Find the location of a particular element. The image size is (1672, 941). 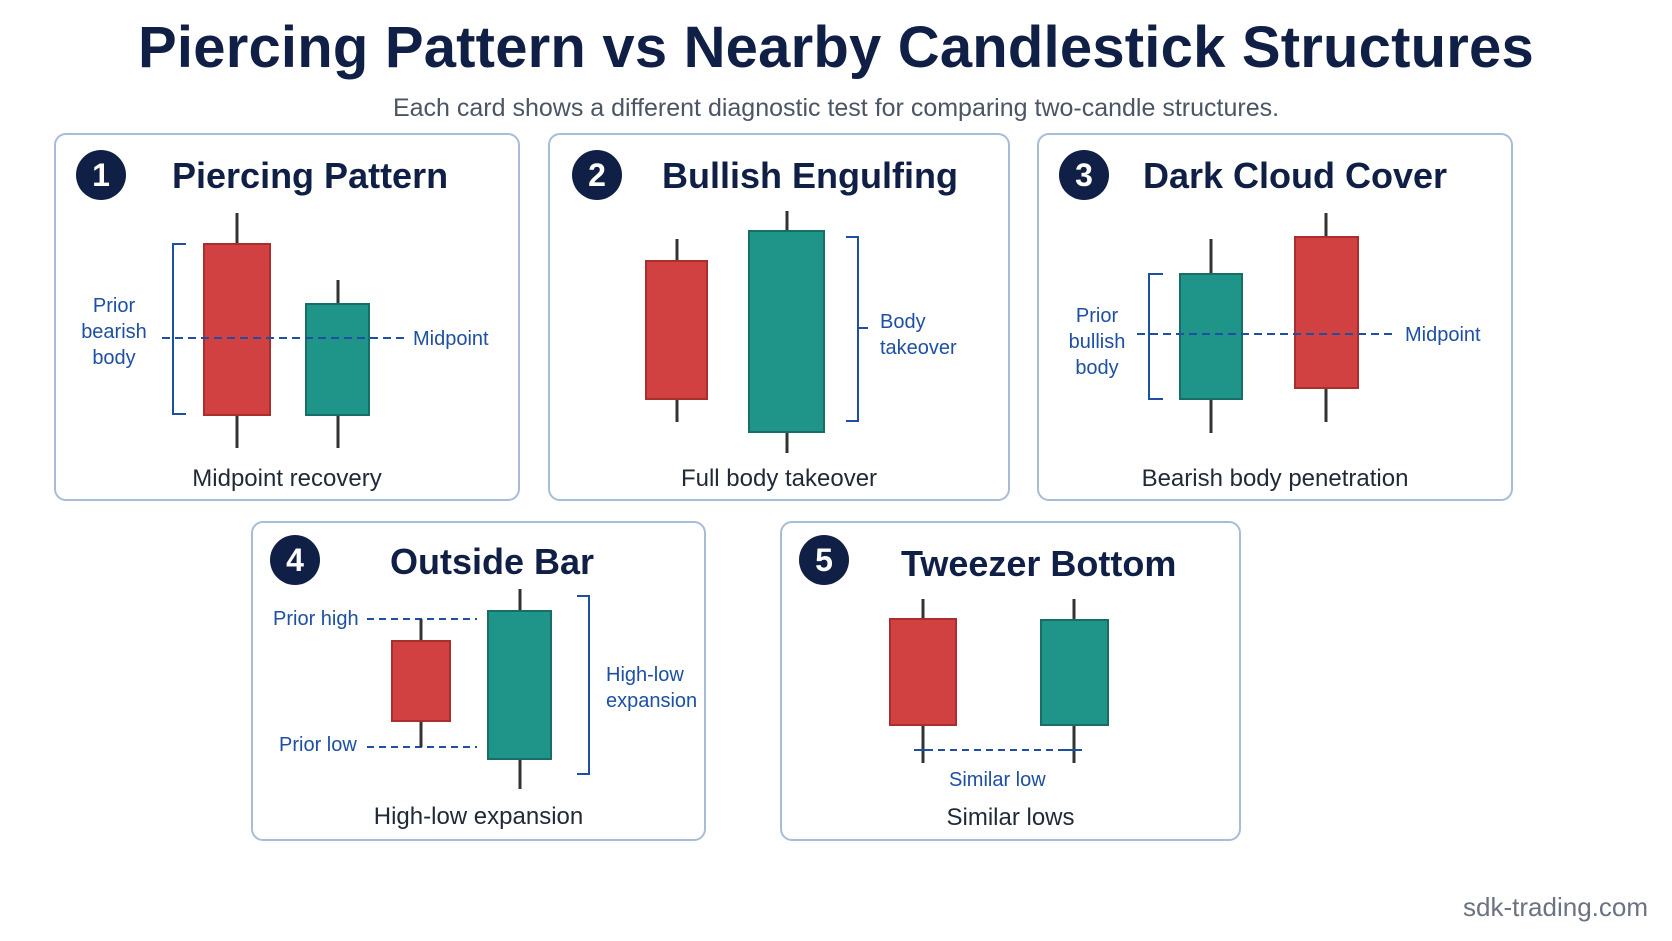

card-caption: Full body takeover is located at coordinates (779, 478).